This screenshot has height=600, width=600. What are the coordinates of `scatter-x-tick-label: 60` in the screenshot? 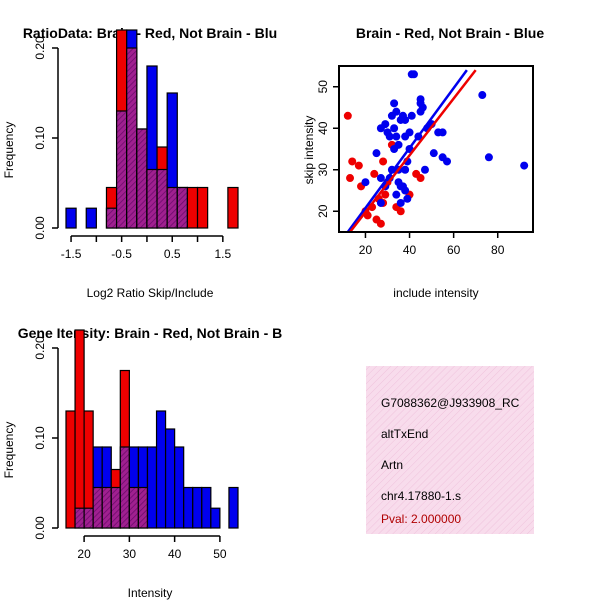 It's located at (454, 250).